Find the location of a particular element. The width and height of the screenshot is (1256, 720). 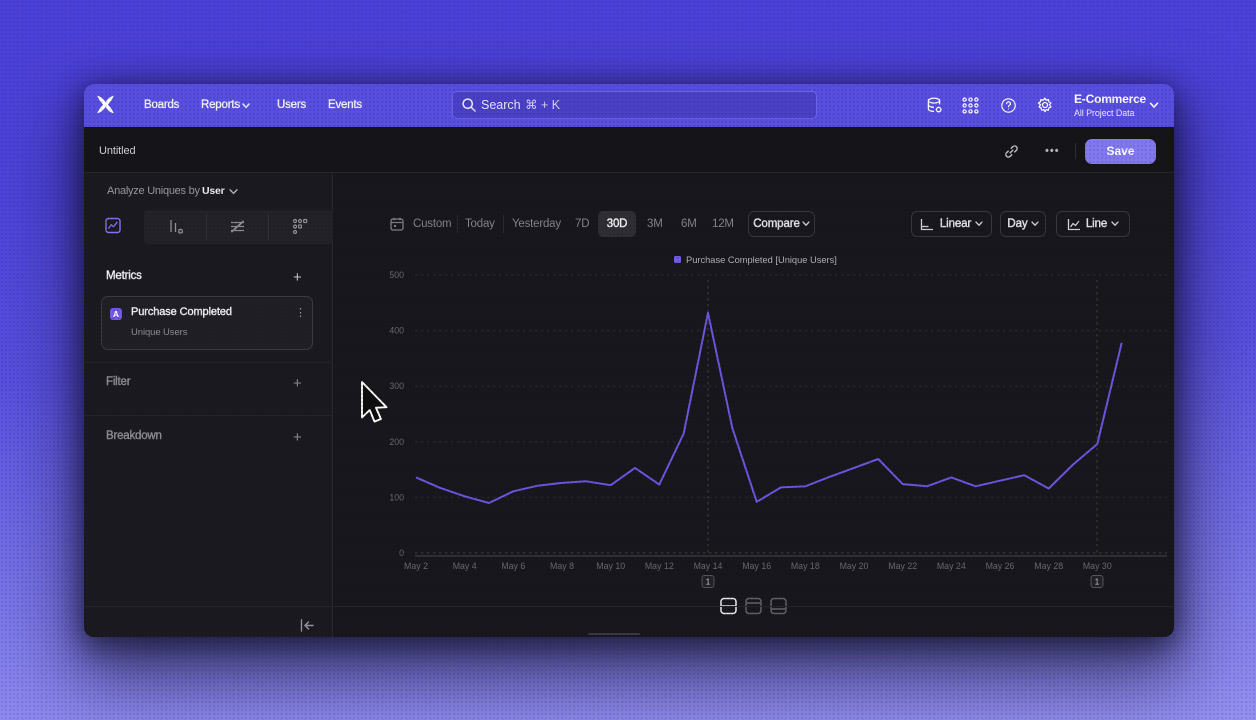

svg-text: May 18 is located at coordinates (805, 566).